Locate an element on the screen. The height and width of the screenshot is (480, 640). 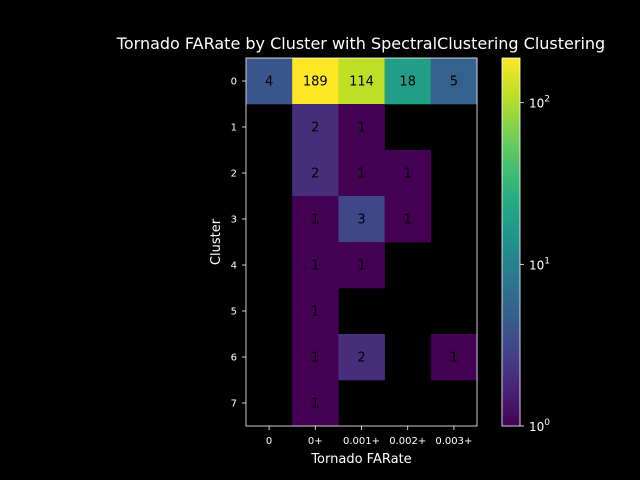
y-axis-label: Cluster is located at coordinates (216, 241).